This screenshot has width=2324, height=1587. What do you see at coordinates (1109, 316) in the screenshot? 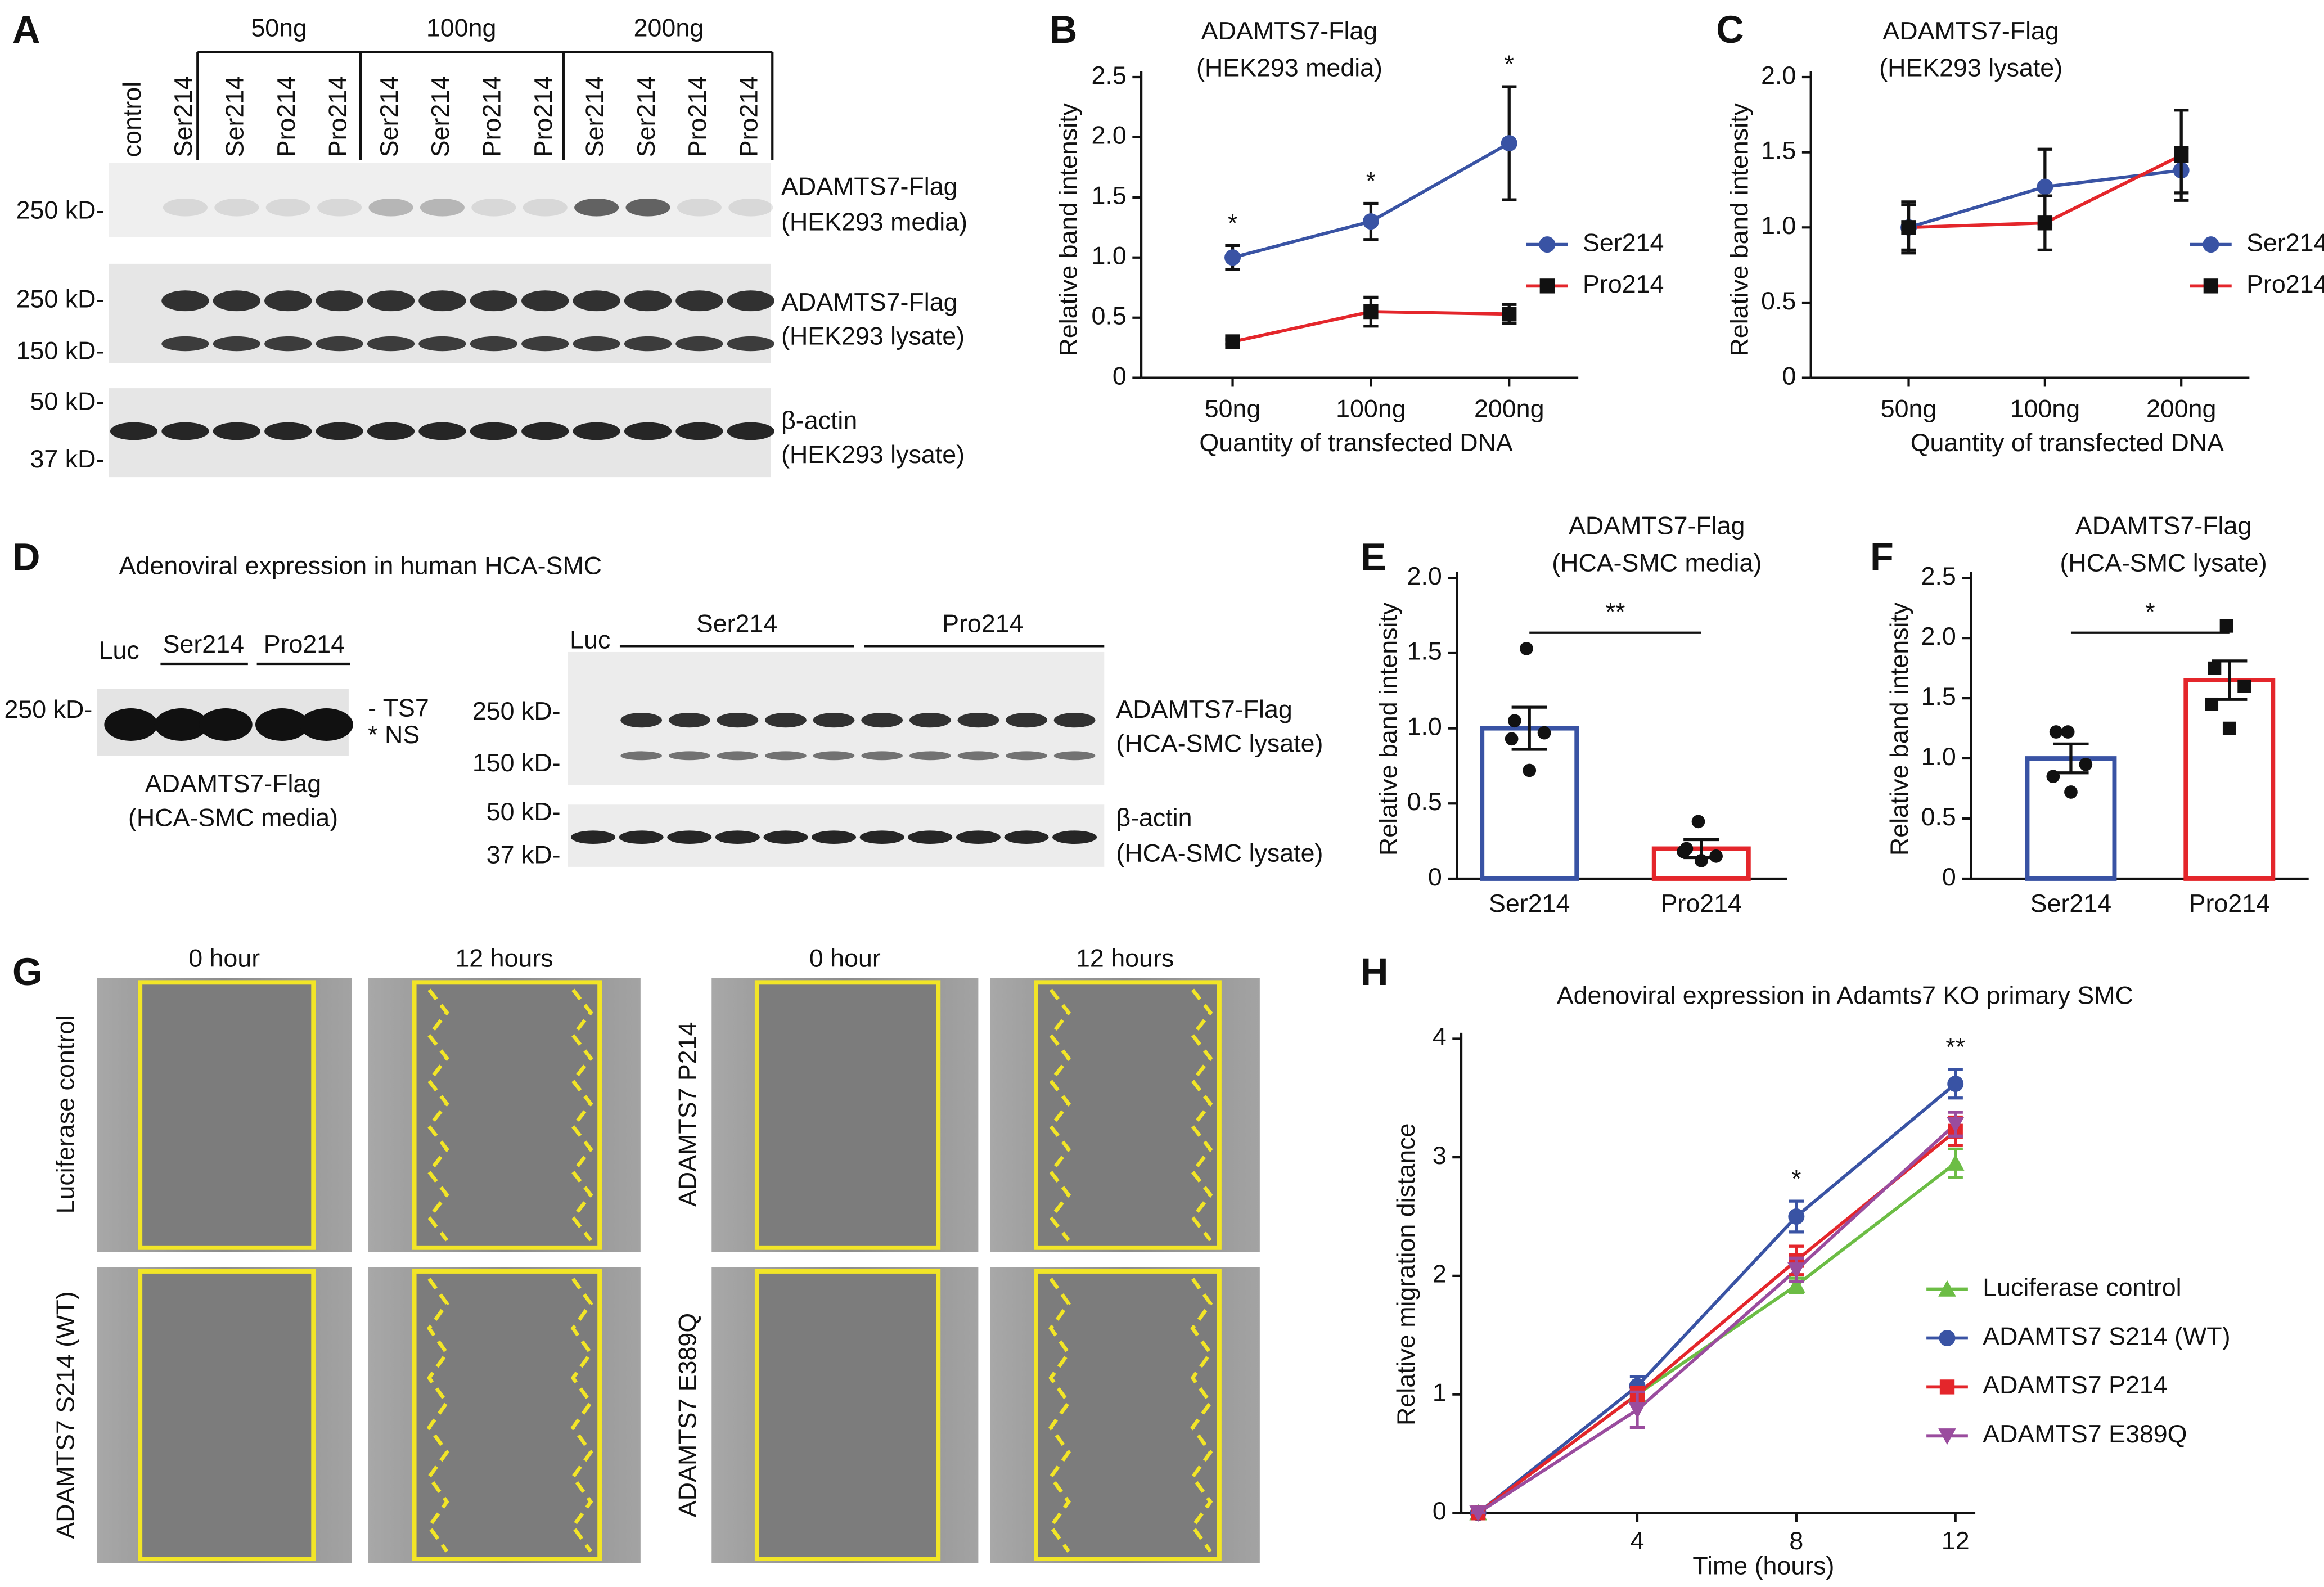
I see `y-tick-label: 0.5` at bounding box center [1109, 316].